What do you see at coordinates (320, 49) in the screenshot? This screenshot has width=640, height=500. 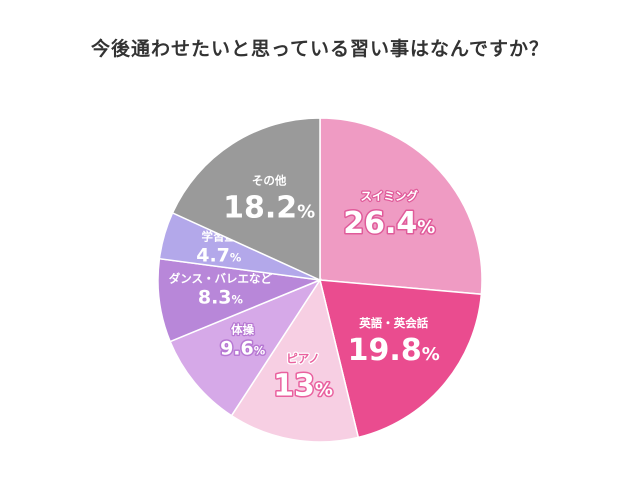 I see `chart-title: 今後通わせたいと思っている習い事はなんですか？` at bounding box center [320, 49].